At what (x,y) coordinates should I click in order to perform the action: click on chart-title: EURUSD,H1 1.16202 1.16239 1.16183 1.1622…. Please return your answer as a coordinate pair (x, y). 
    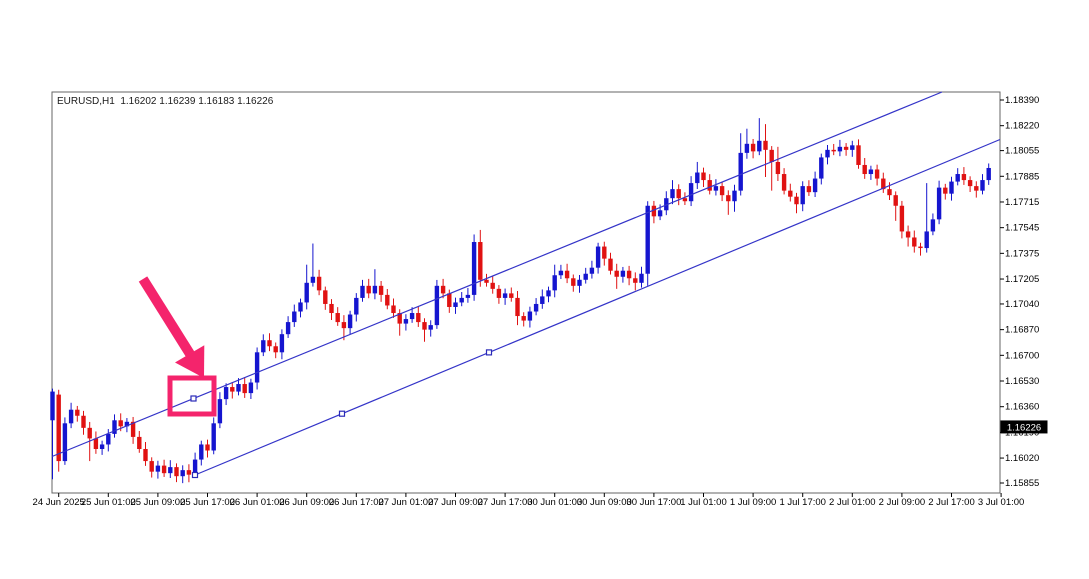
    Looking at the image, I should click on (165, 101).